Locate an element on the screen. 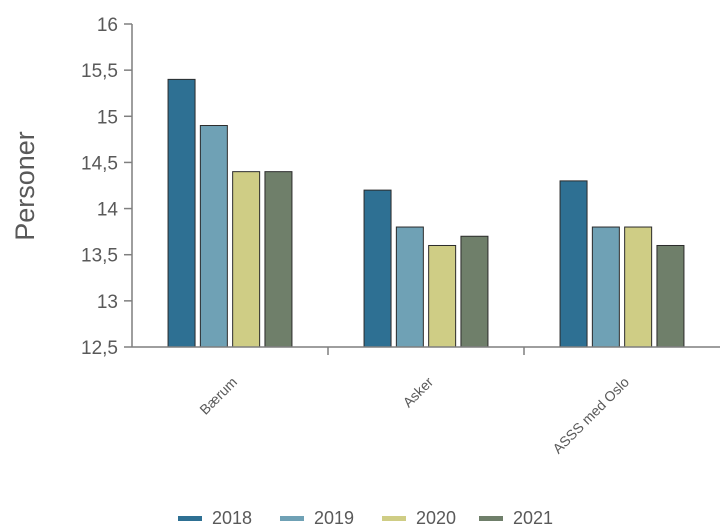  y-tick-label: 14 is located at coordinates (108, 210).